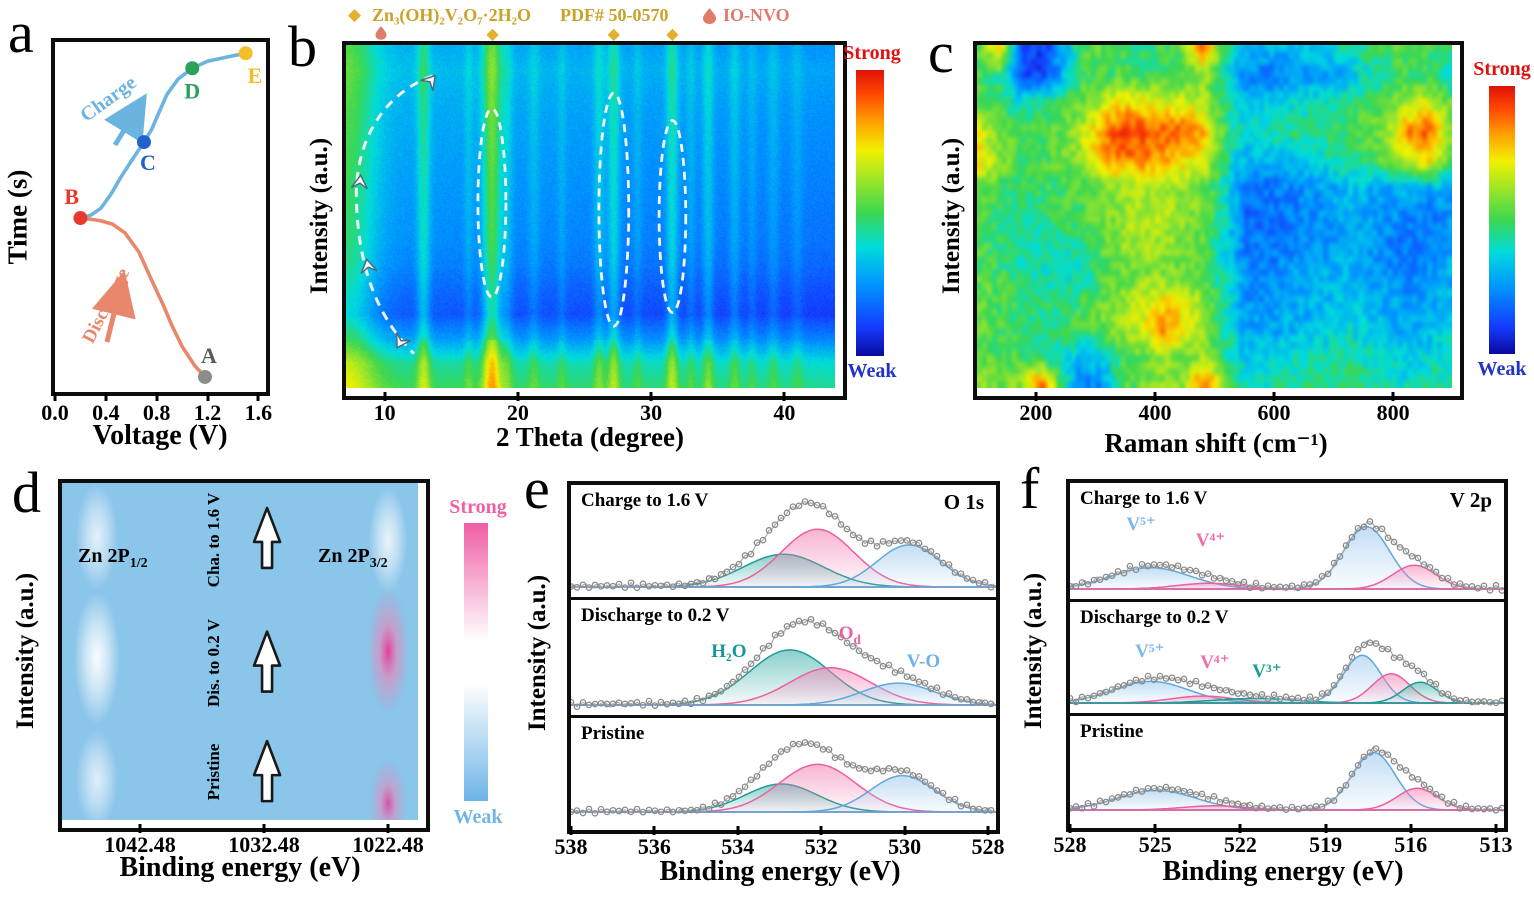  Describe the element at coordinates (614, 15) in the screenshot. I see `legend-pdf-label: PDF# 50-0570` at that location.